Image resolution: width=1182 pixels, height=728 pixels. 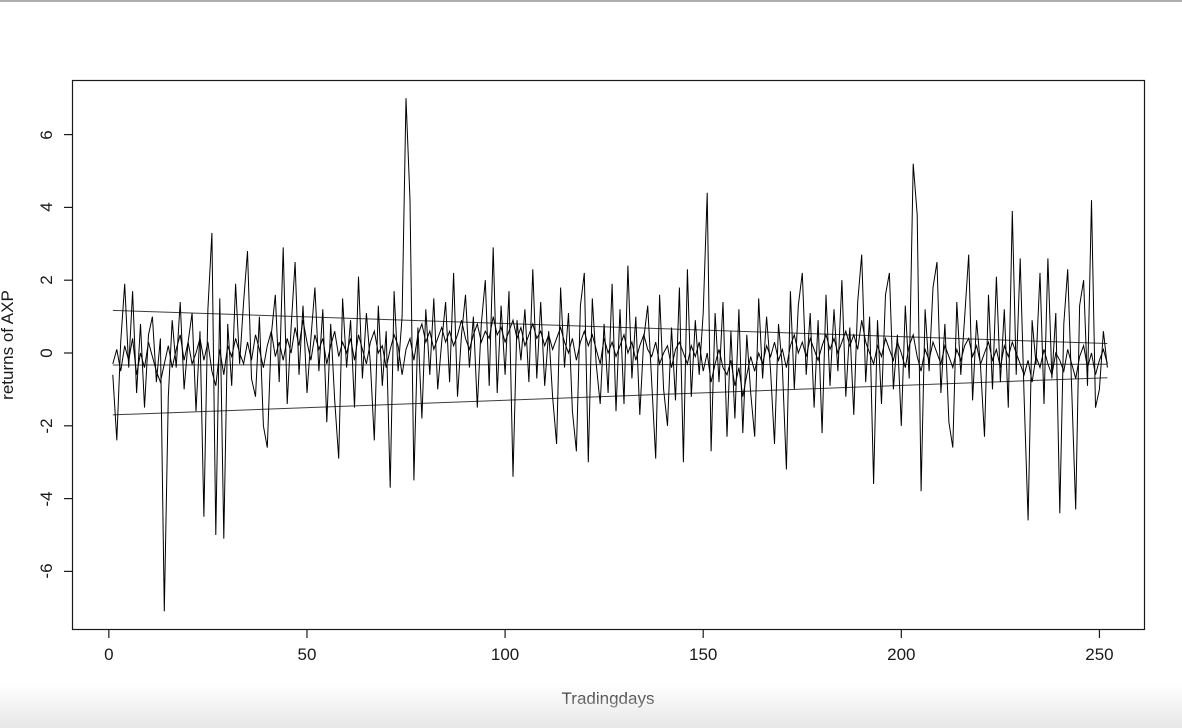 I want to click on y-tick-label--2: -2, so click(x=46, y=426).